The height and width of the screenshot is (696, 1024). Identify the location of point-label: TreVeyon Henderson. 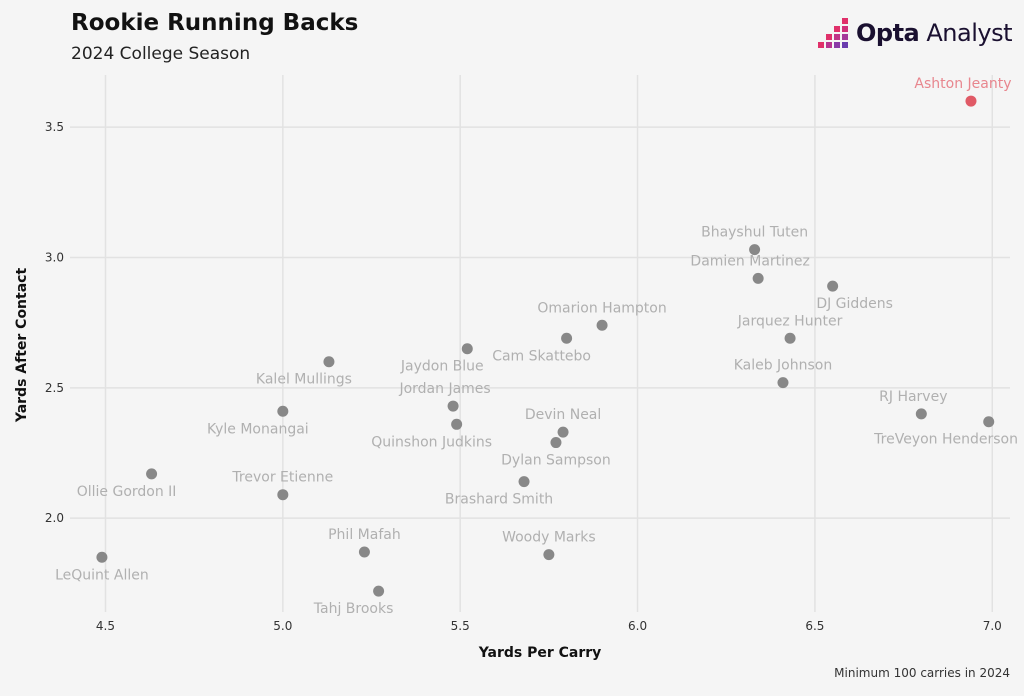
(945, 440).